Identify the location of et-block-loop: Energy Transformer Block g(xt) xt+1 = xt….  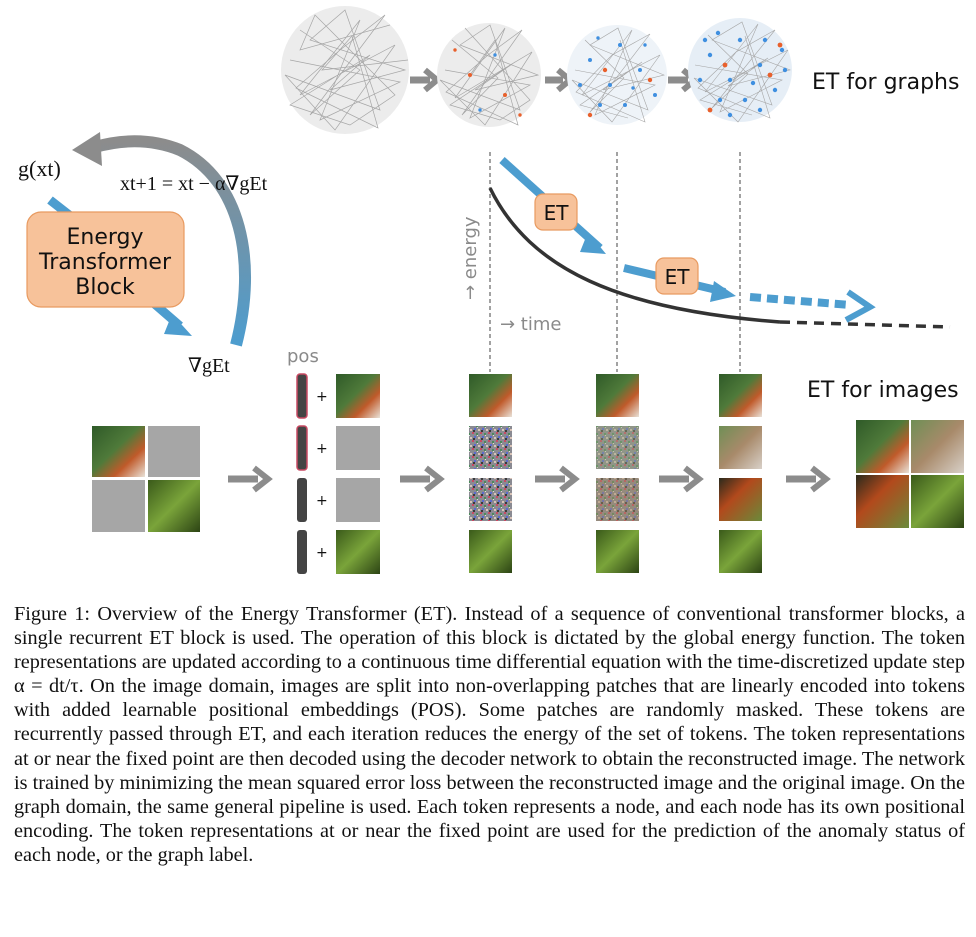
(143, 254).